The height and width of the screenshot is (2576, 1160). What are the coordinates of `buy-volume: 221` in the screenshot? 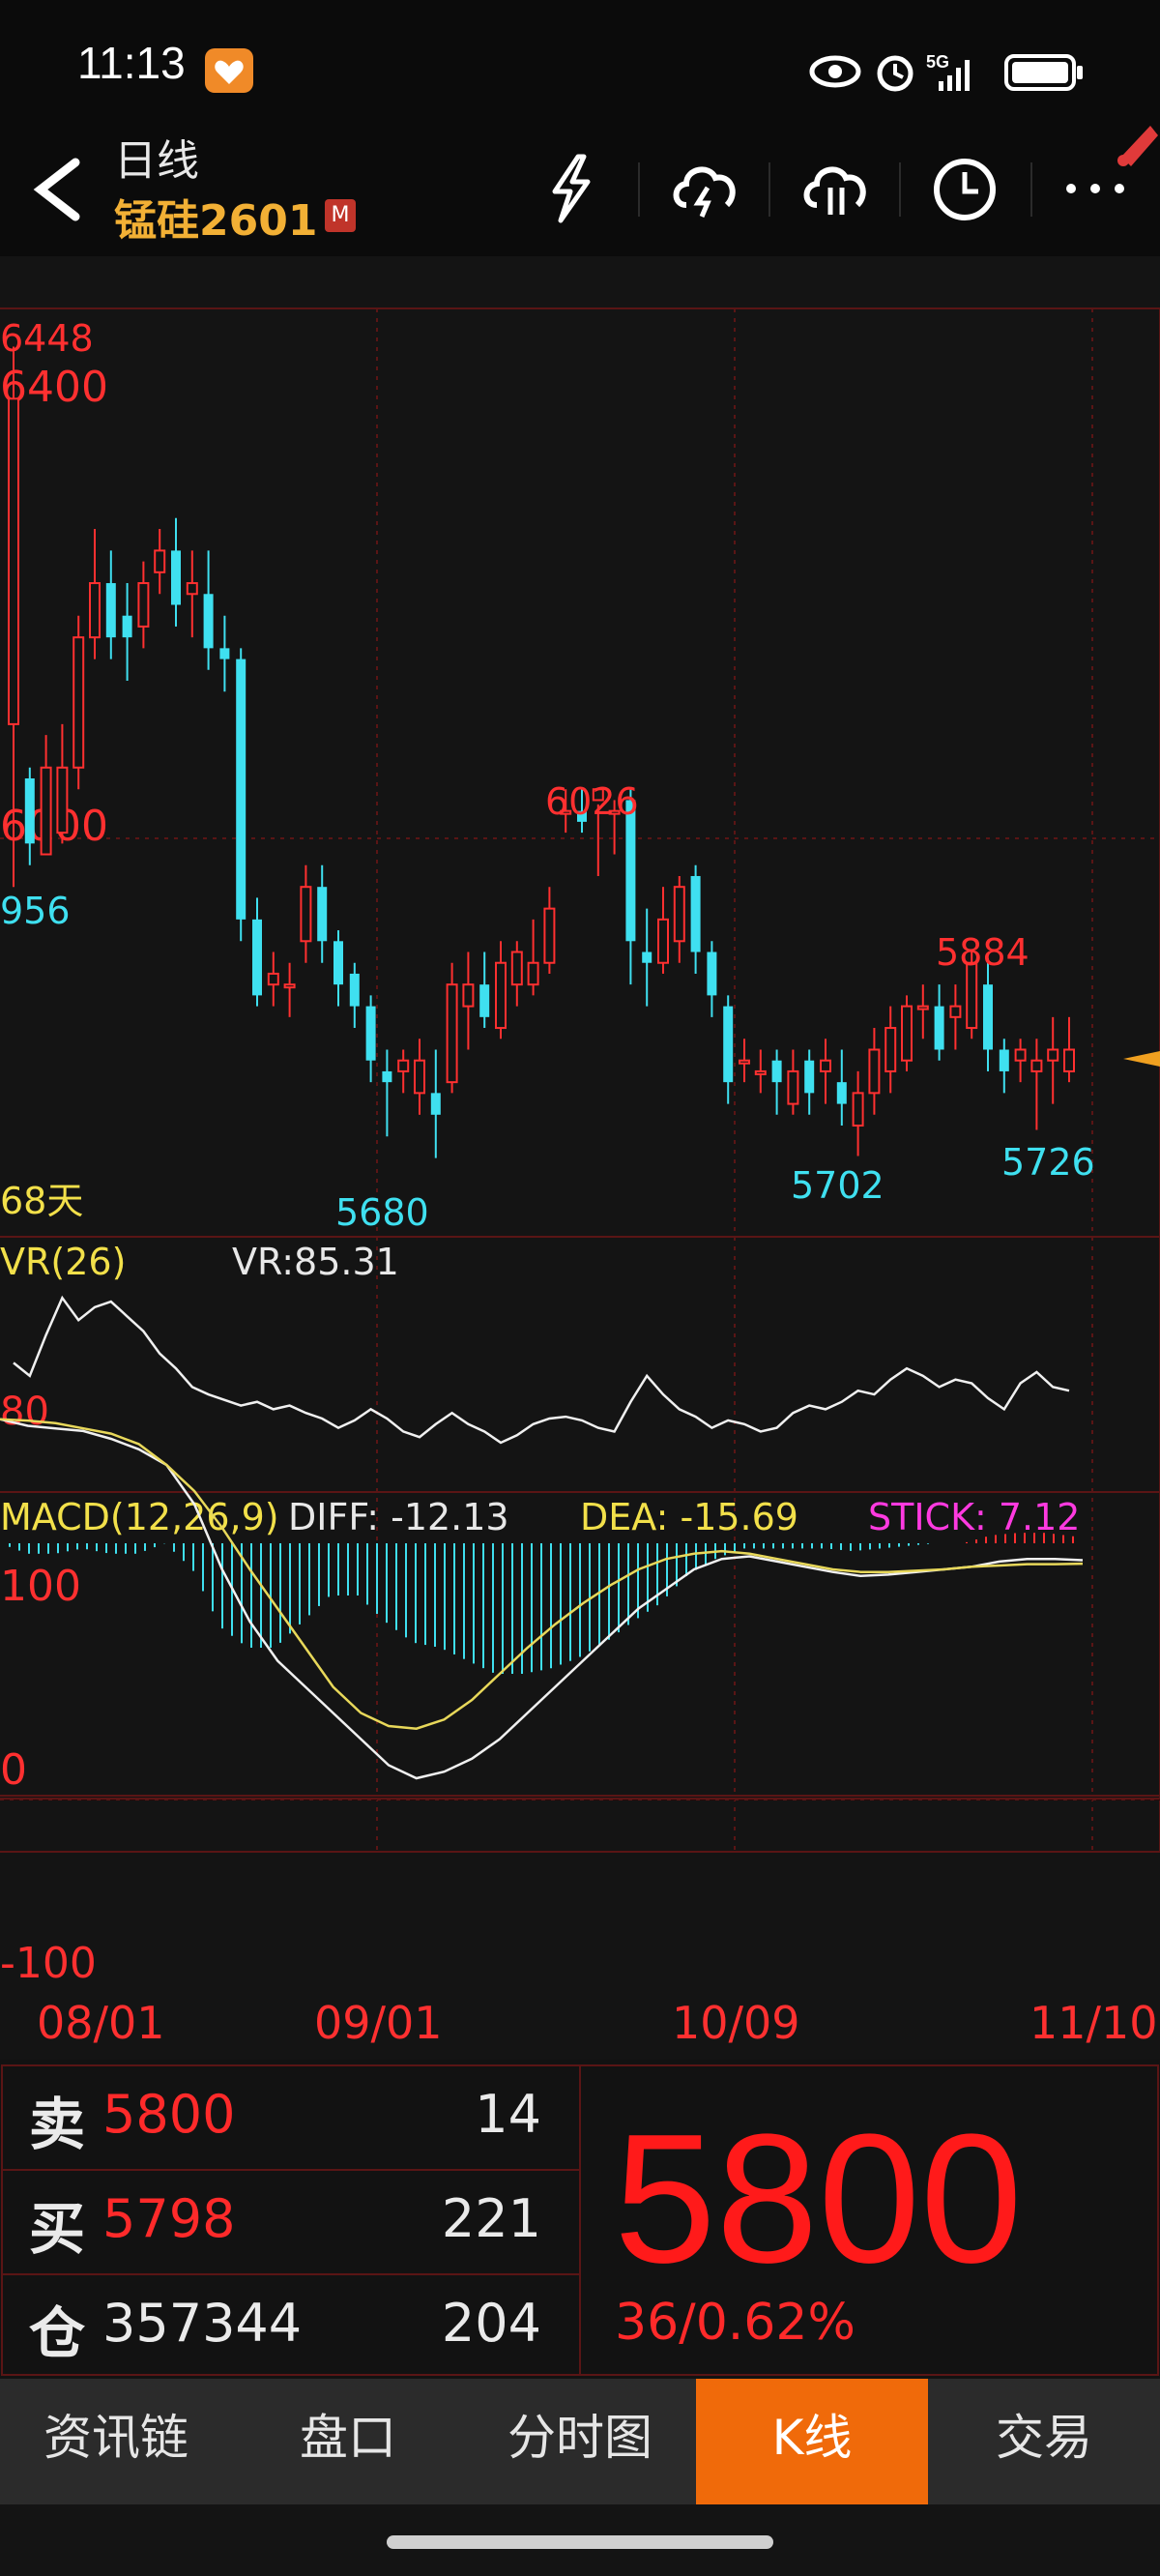 It's located at (491, 2218).